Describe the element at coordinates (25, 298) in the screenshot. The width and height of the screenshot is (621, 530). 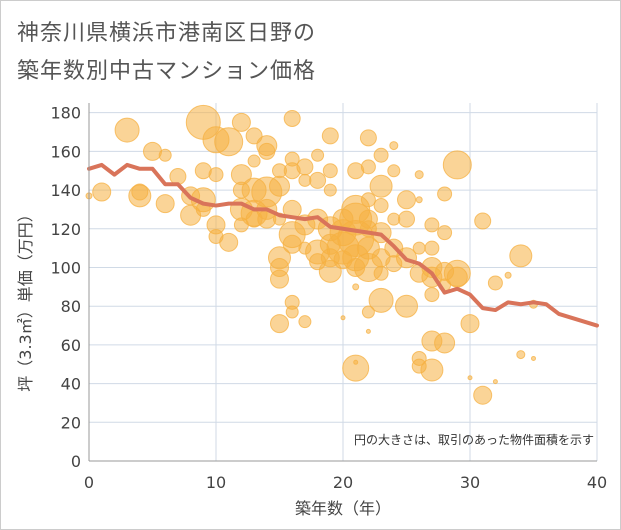
I see `y-axis-label: 坪（3.3㎡）単価（万円）` at that location.